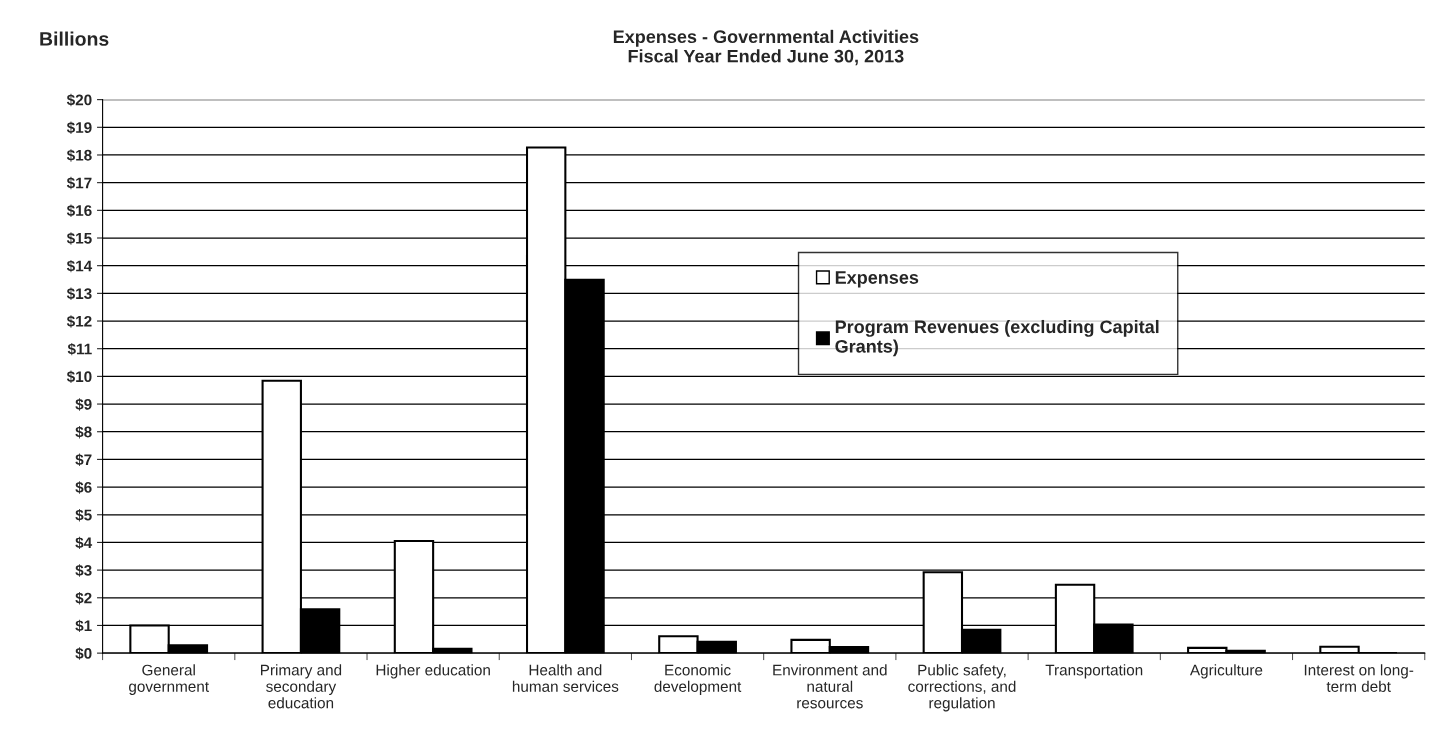  I want to click on x-tick-label: Public safety, corrections, and regulation, so click(962, 688).